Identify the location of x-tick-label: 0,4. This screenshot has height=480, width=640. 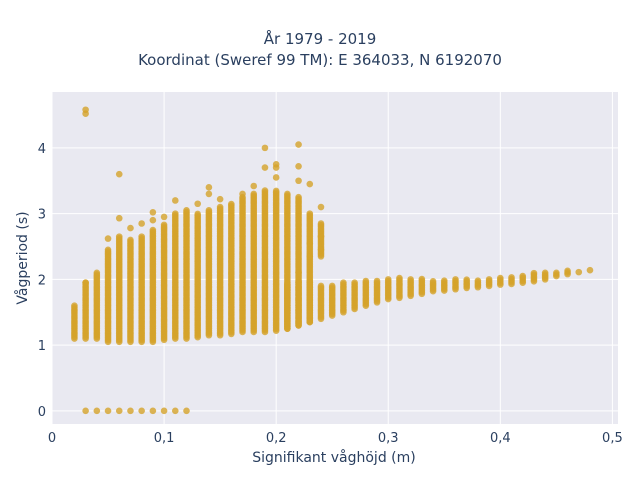
(500, 438).